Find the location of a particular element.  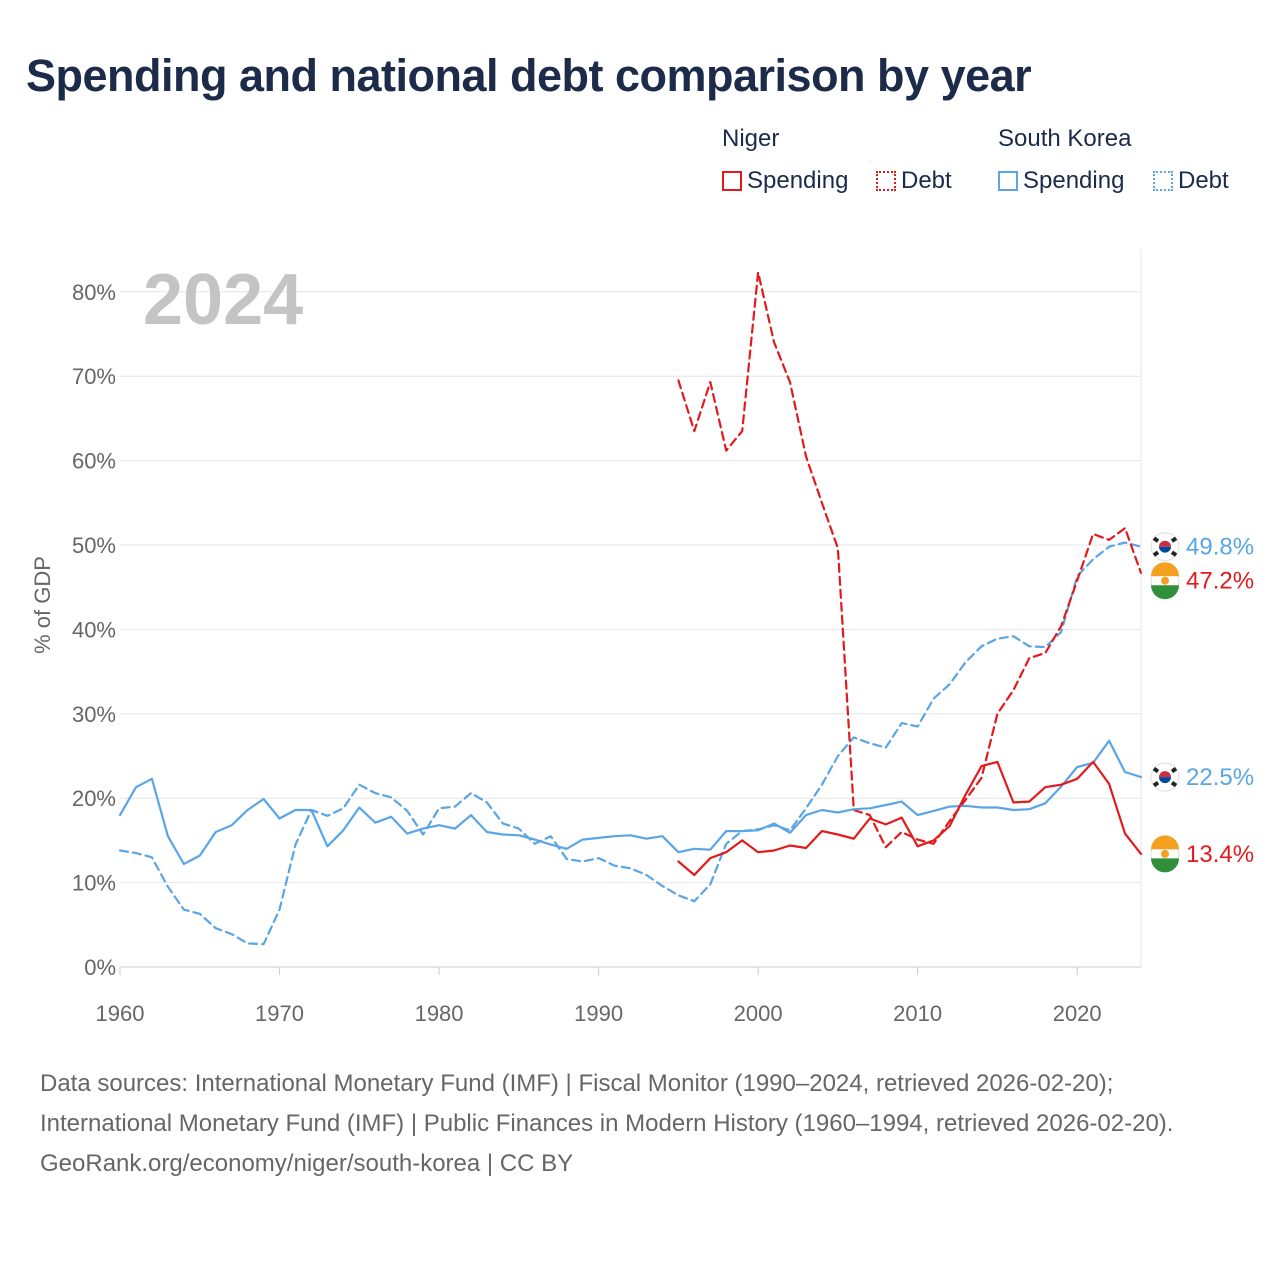

legend-item-south-korea-debt: Debt is located at coordinates (1191, 181).